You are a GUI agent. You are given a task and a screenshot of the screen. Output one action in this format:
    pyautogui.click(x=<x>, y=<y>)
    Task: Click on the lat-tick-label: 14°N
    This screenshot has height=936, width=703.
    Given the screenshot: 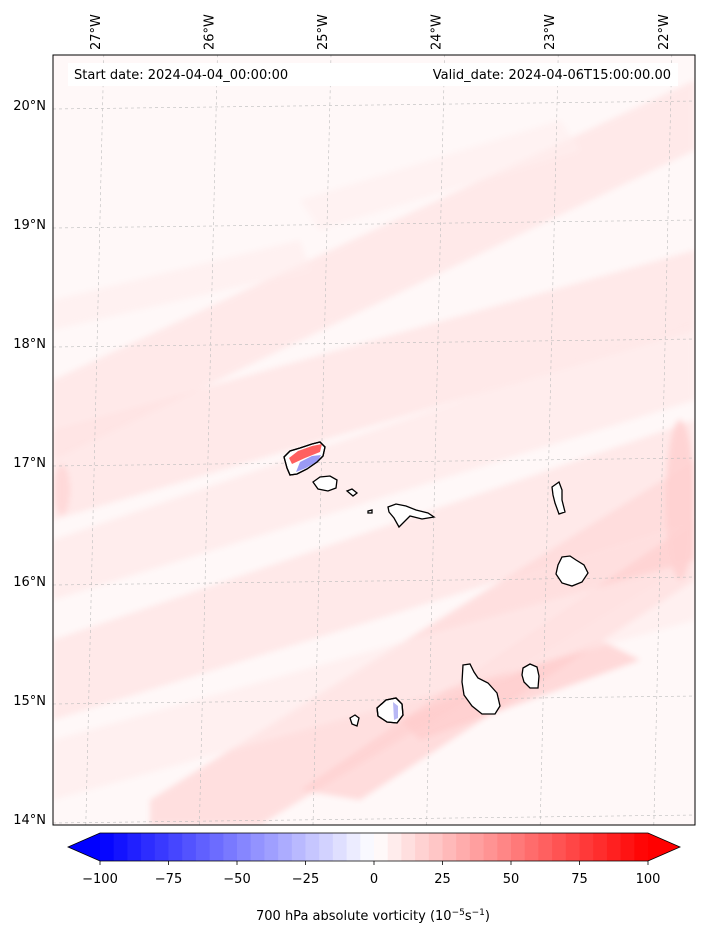 What is the action you would take?
    pyautogui.click(x=29, y=820)
    